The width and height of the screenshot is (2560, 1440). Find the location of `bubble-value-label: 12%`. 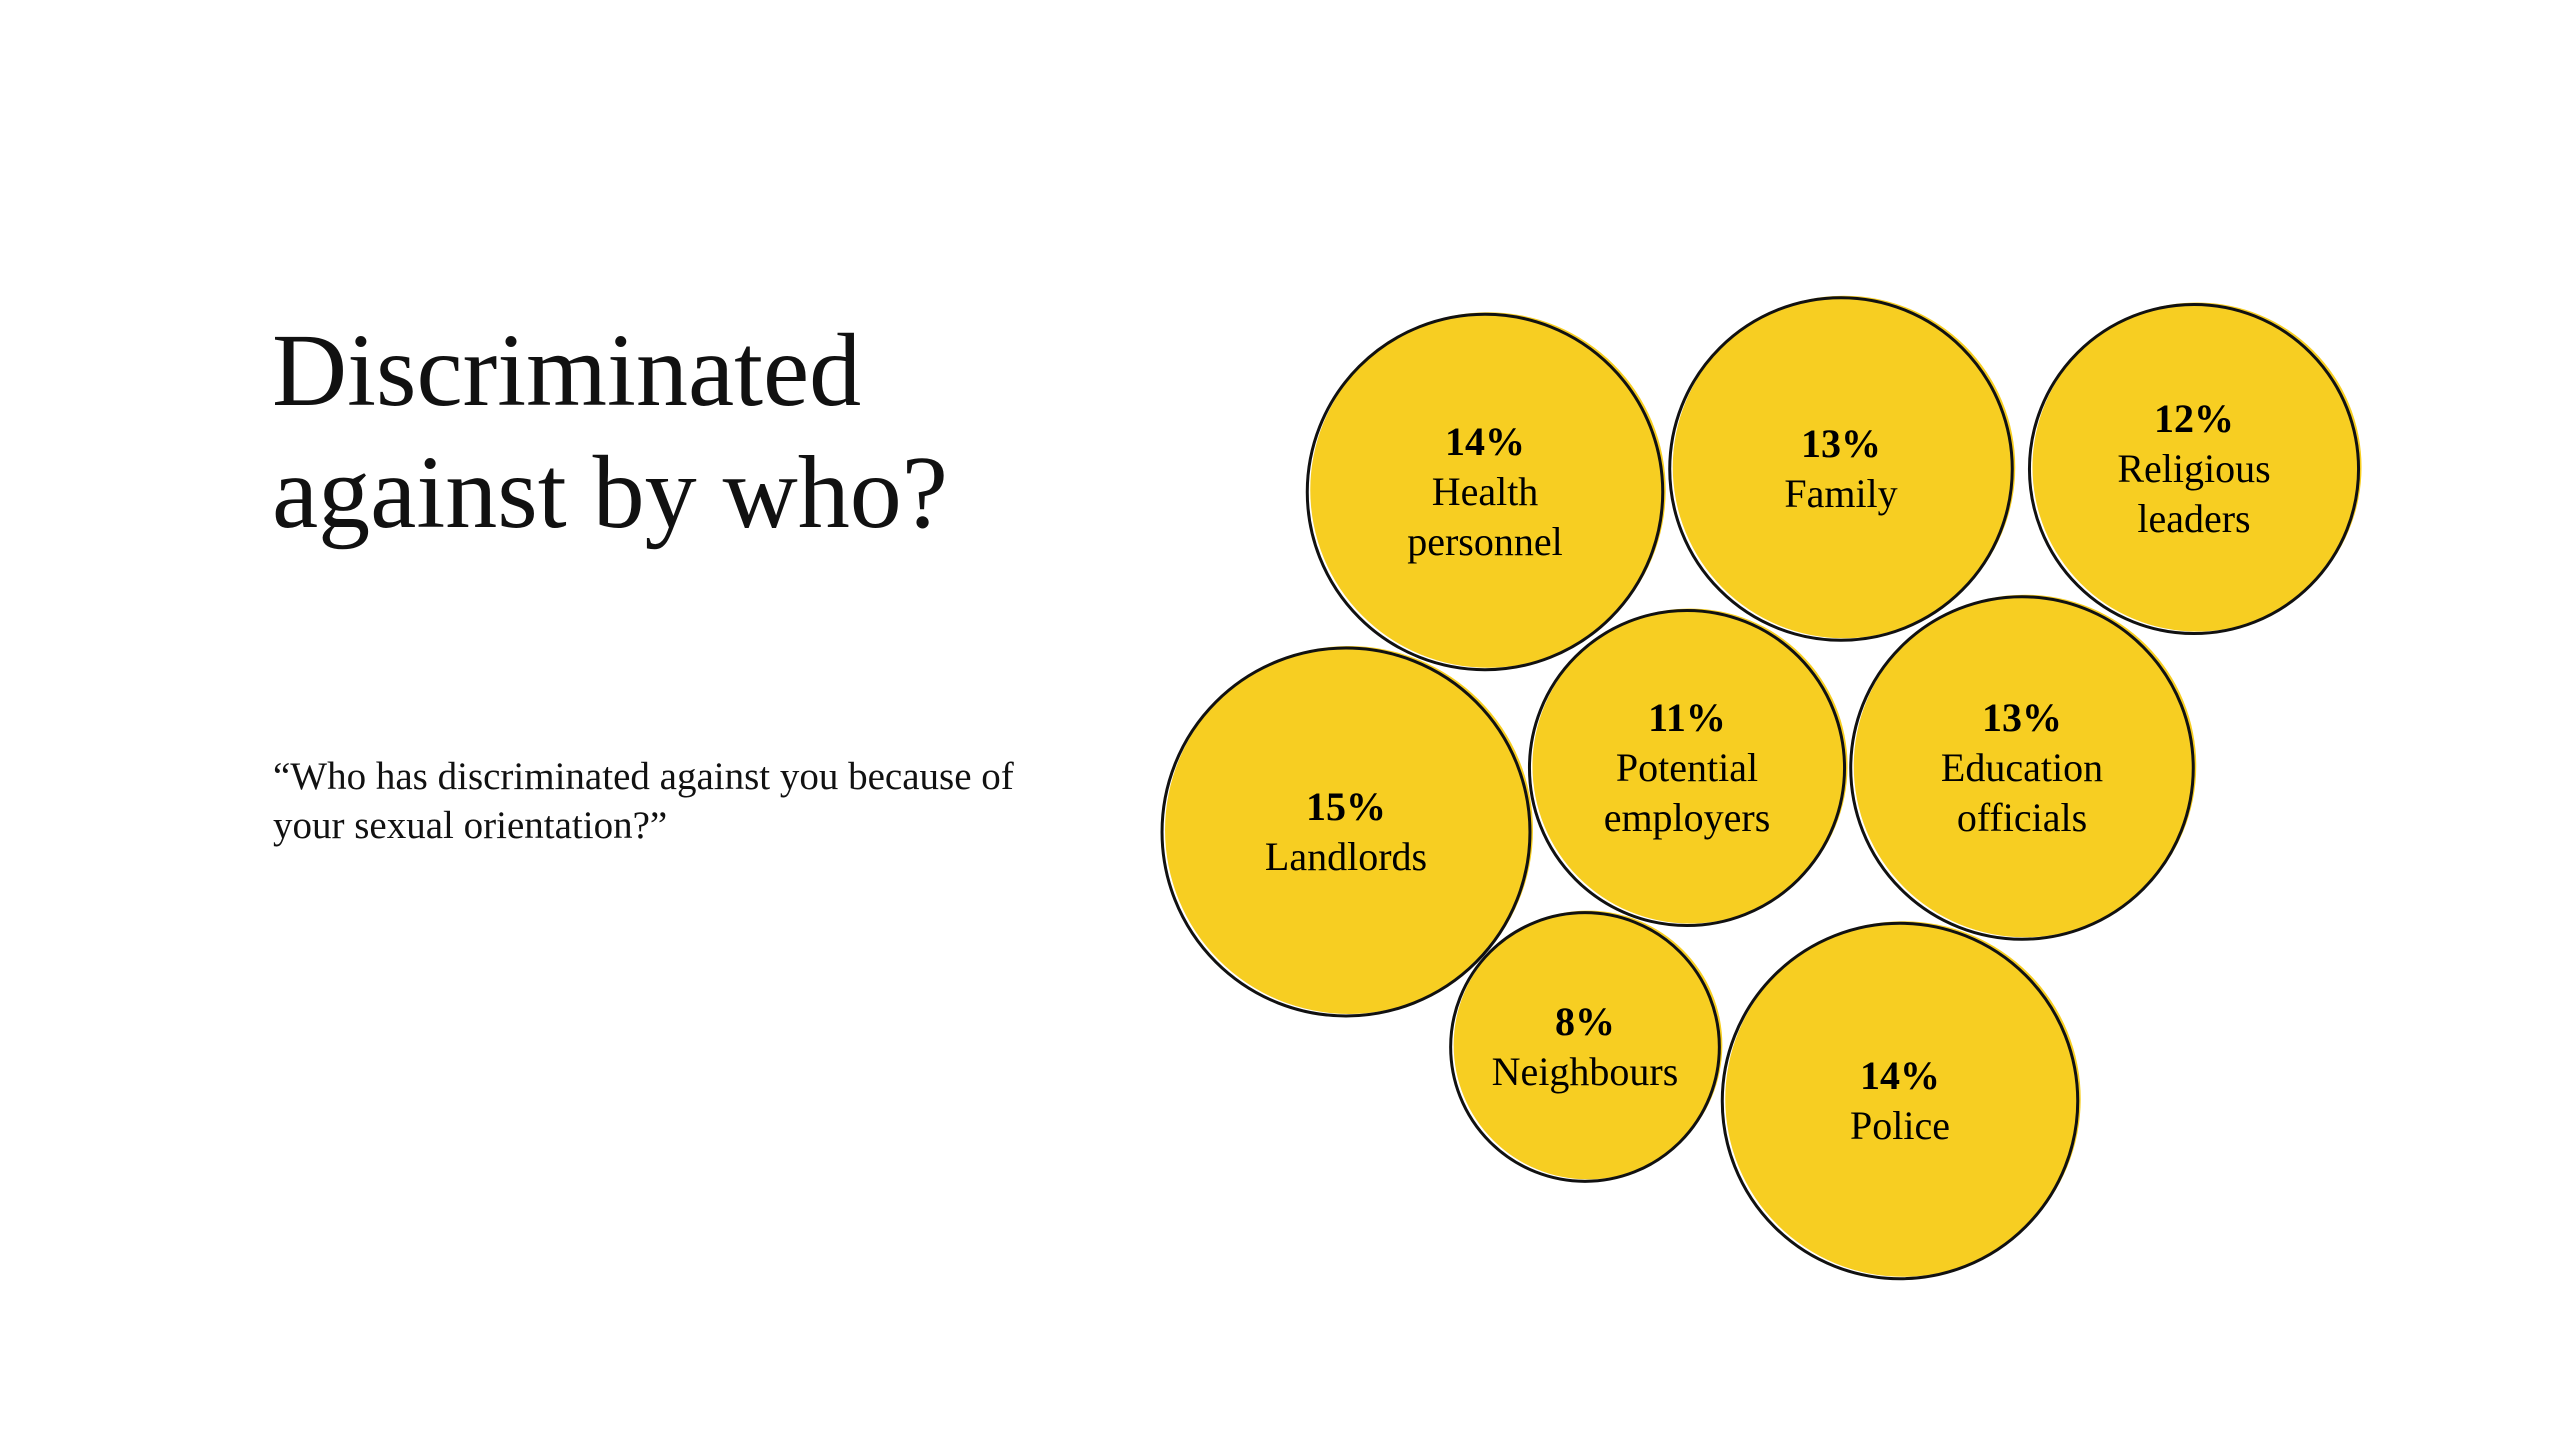

bubble-value-label: 12% is located at coordinates (2194, 418).